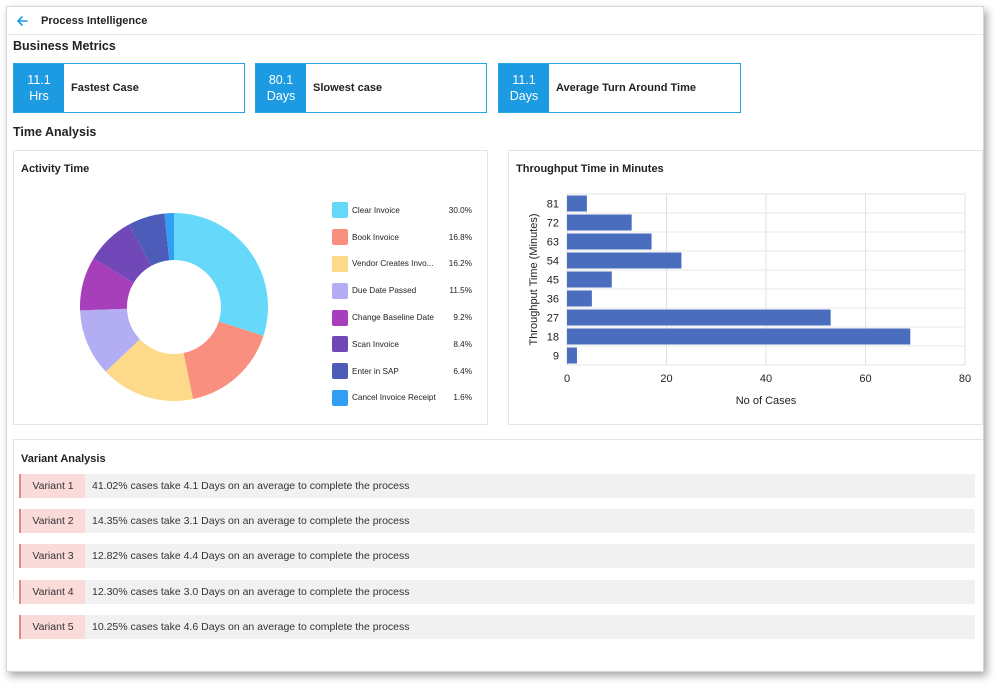 Image resolution: width=1000 pixels, height=688 pixels. I want to click on metric-unit: Hrs, so click(39, 96).